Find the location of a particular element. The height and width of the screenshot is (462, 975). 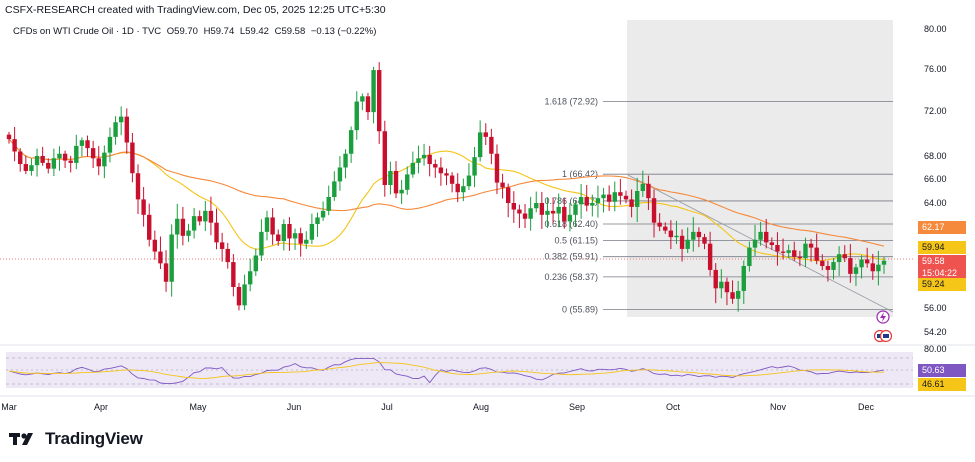

tradingview-wordmark: TradingView is located at coordinates (94, 438).